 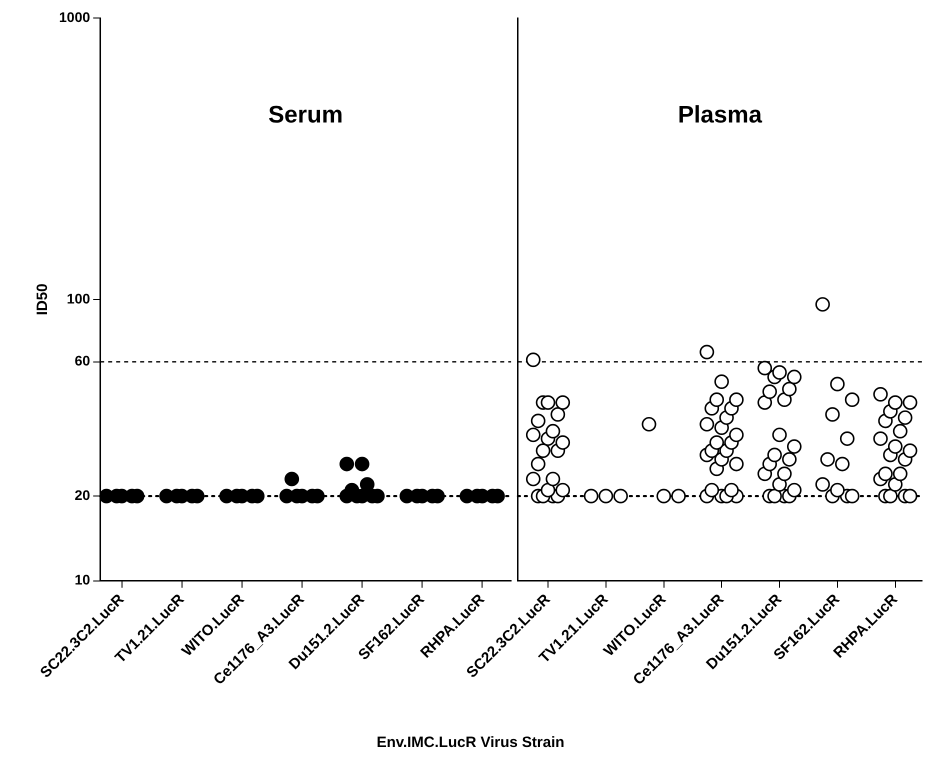 I want to click on y-tick-label: 100, so click(x=78, y=298).